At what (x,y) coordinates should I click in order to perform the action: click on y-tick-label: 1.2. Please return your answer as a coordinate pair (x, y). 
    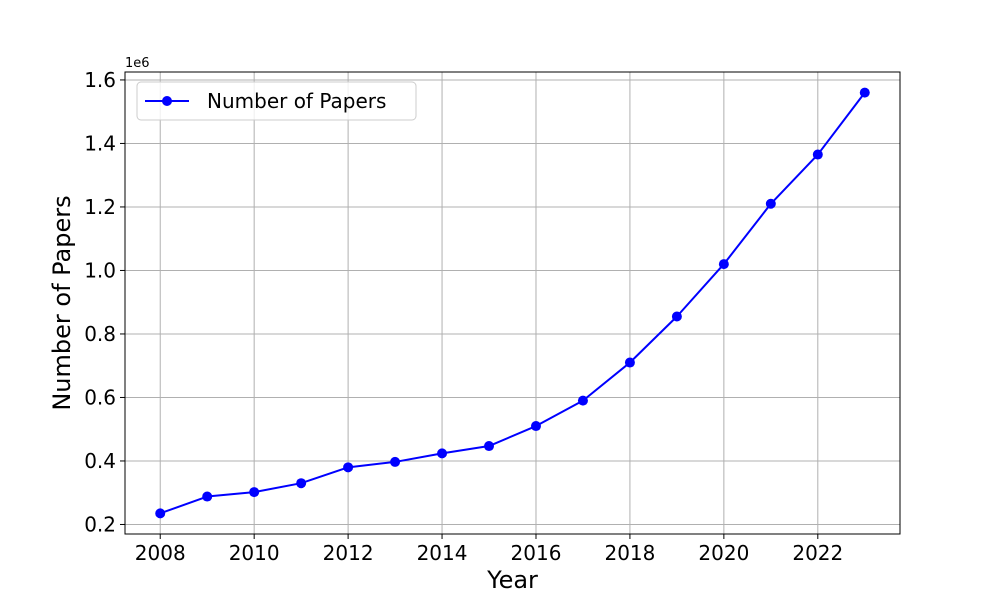
    Looking at the image, I should click on (100, 207).